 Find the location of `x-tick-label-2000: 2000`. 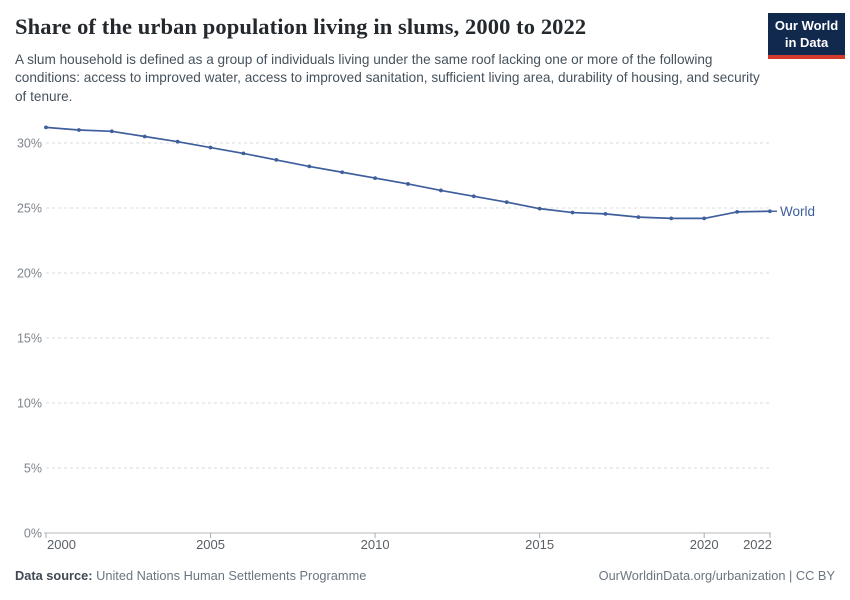

x-tick-label-2000: 2000 is located at coordinates (61, 544).